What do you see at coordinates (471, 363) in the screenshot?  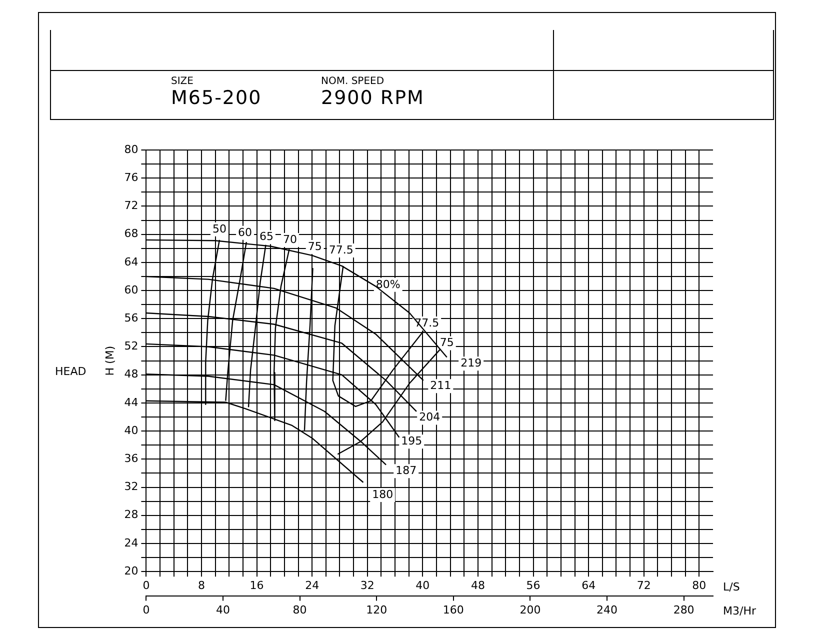 I see `annotation: 219` at bounding box center [471, 363].